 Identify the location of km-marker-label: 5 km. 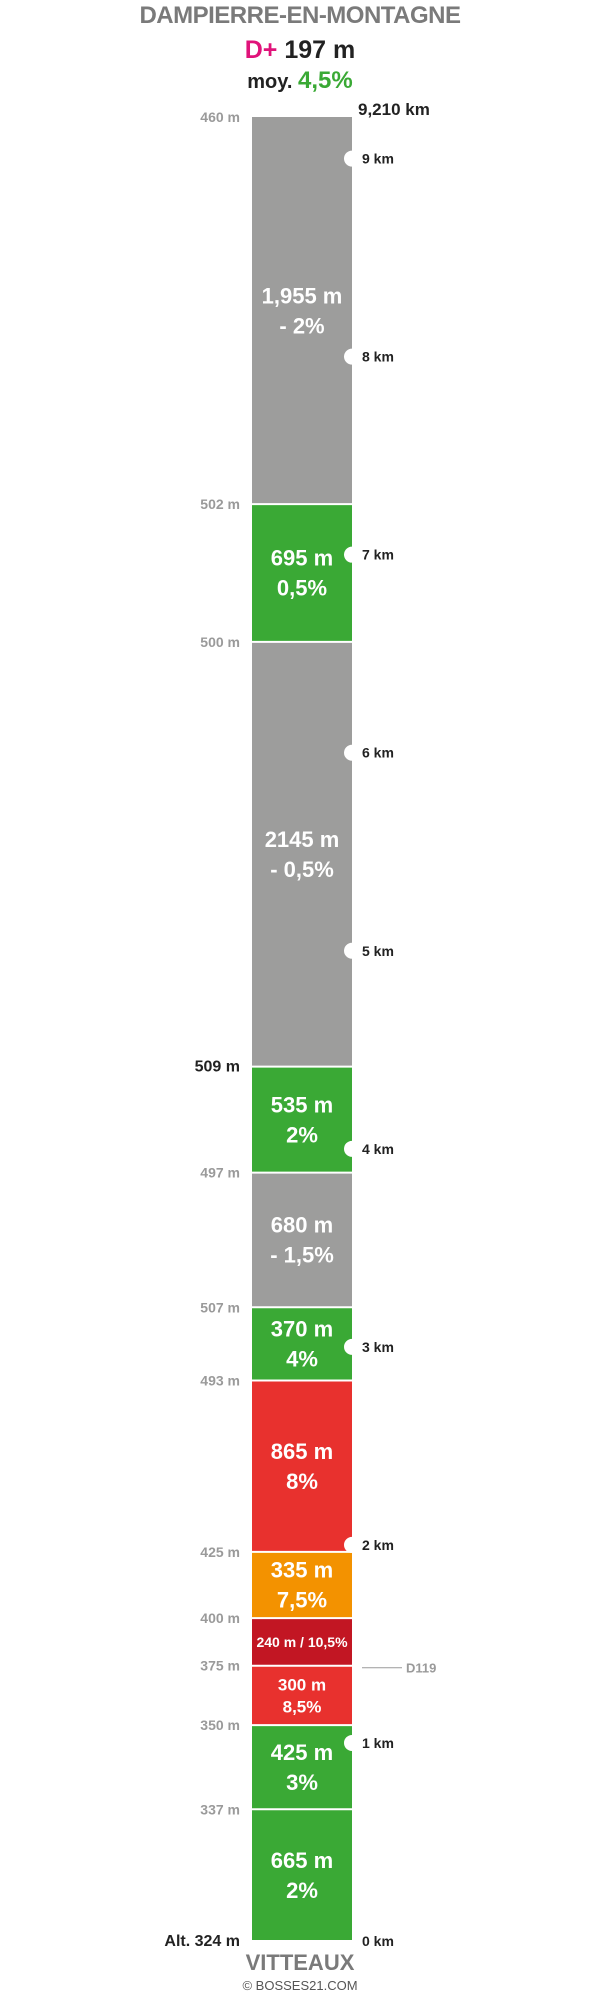
(378, 951).